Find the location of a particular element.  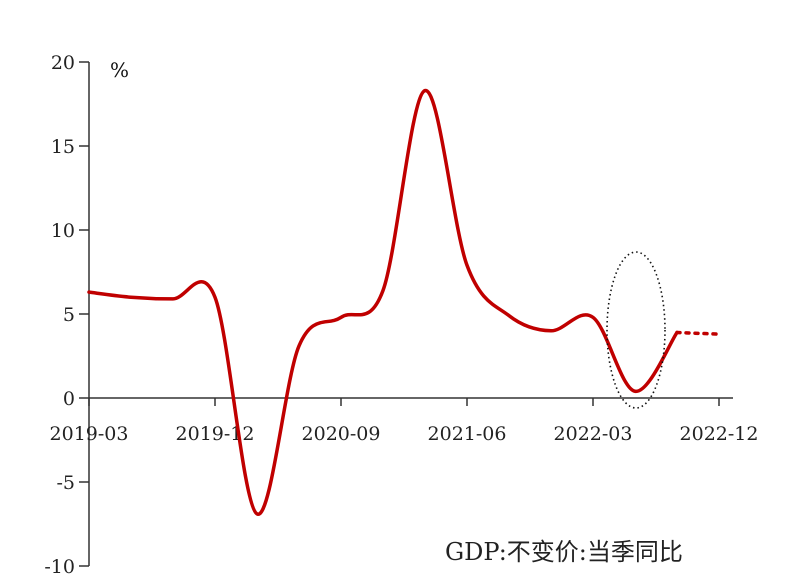

y-tick-label: 0 is located at coordinates (69, 399).